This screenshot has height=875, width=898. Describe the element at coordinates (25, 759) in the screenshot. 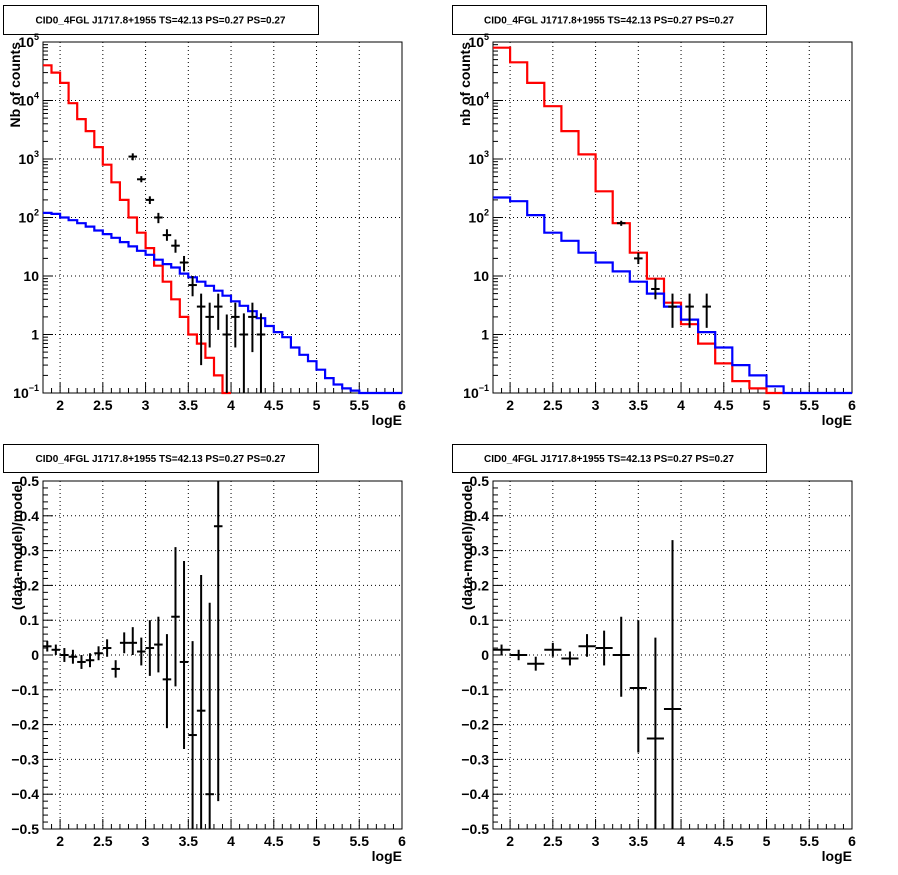

I see `y-tick-label: −0.3` at that location.